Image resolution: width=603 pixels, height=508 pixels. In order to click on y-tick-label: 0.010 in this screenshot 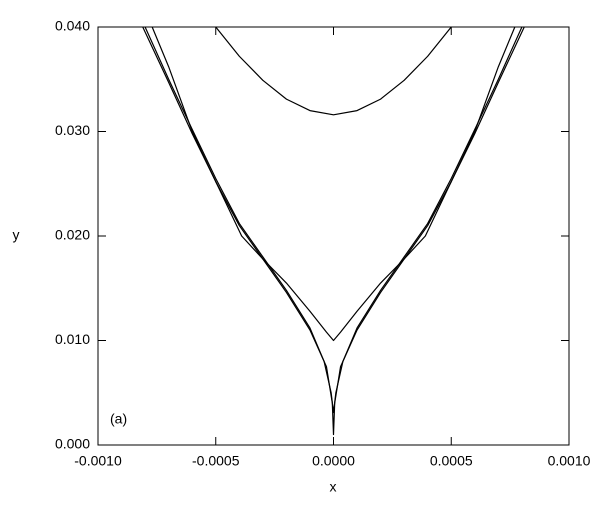, I will do `click(72, 339)`.